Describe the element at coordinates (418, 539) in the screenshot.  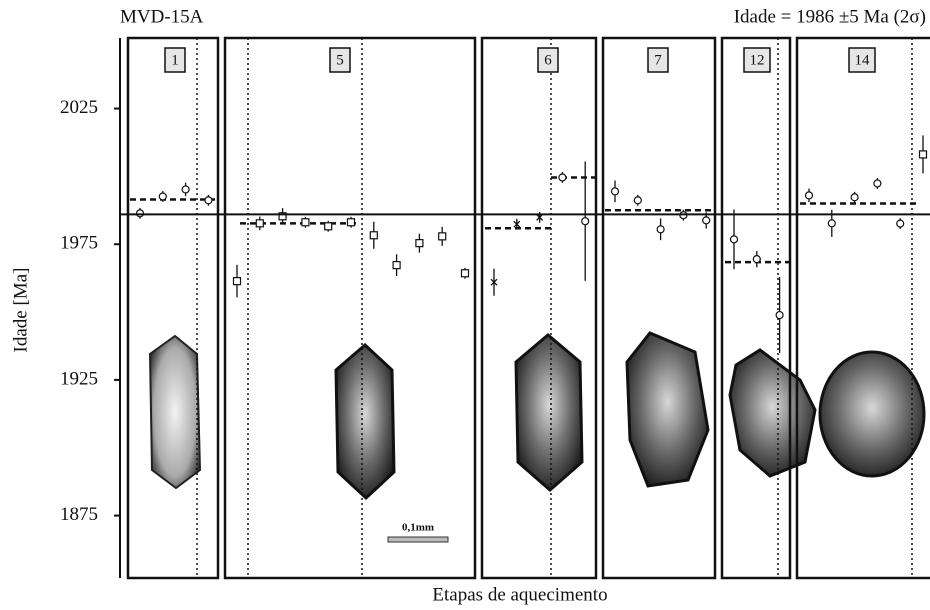
I see `scale-bar` at that location.